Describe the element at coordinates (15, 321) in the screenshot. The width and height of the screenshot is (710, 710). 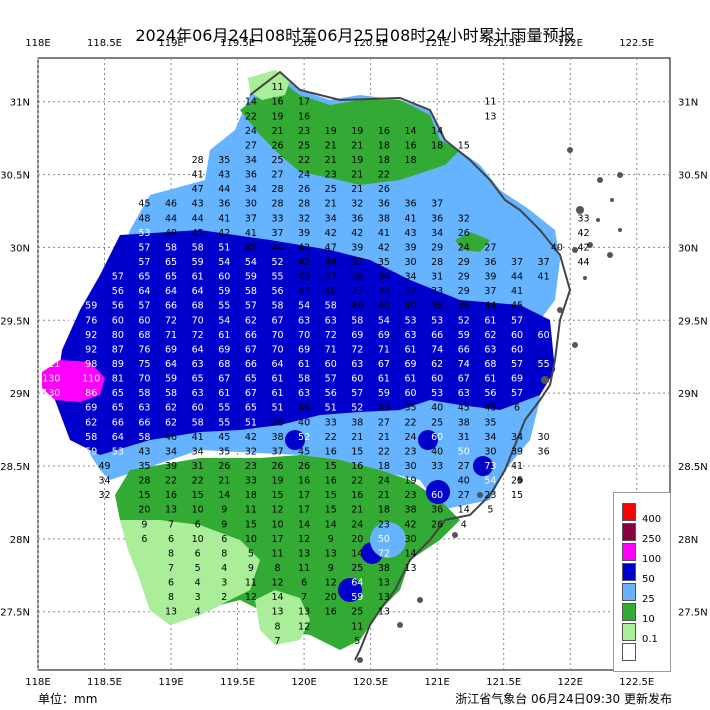
I see `lat-label-left: 29.5N` at that location.